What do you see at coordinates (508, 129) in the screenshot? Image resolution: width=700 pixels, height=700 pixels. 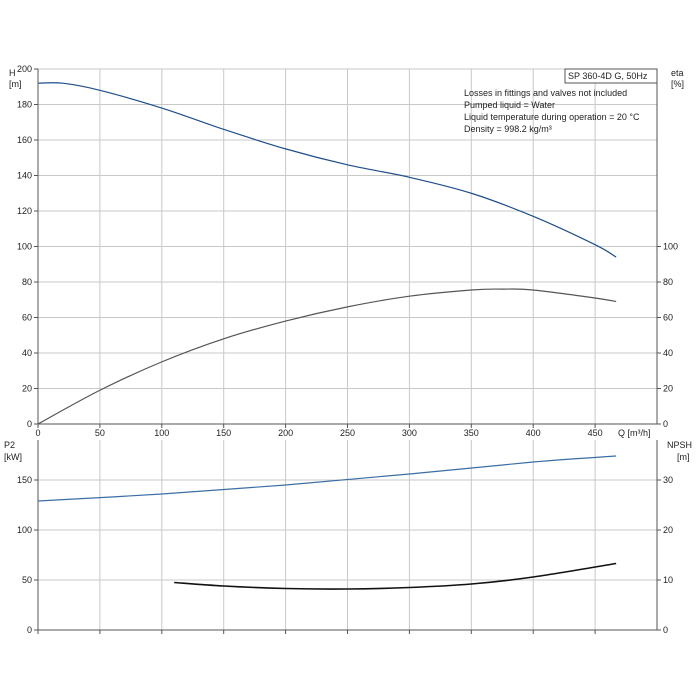 I see `info-note: Density = 998.2 kg/m³` at bounding box center [508, 129].